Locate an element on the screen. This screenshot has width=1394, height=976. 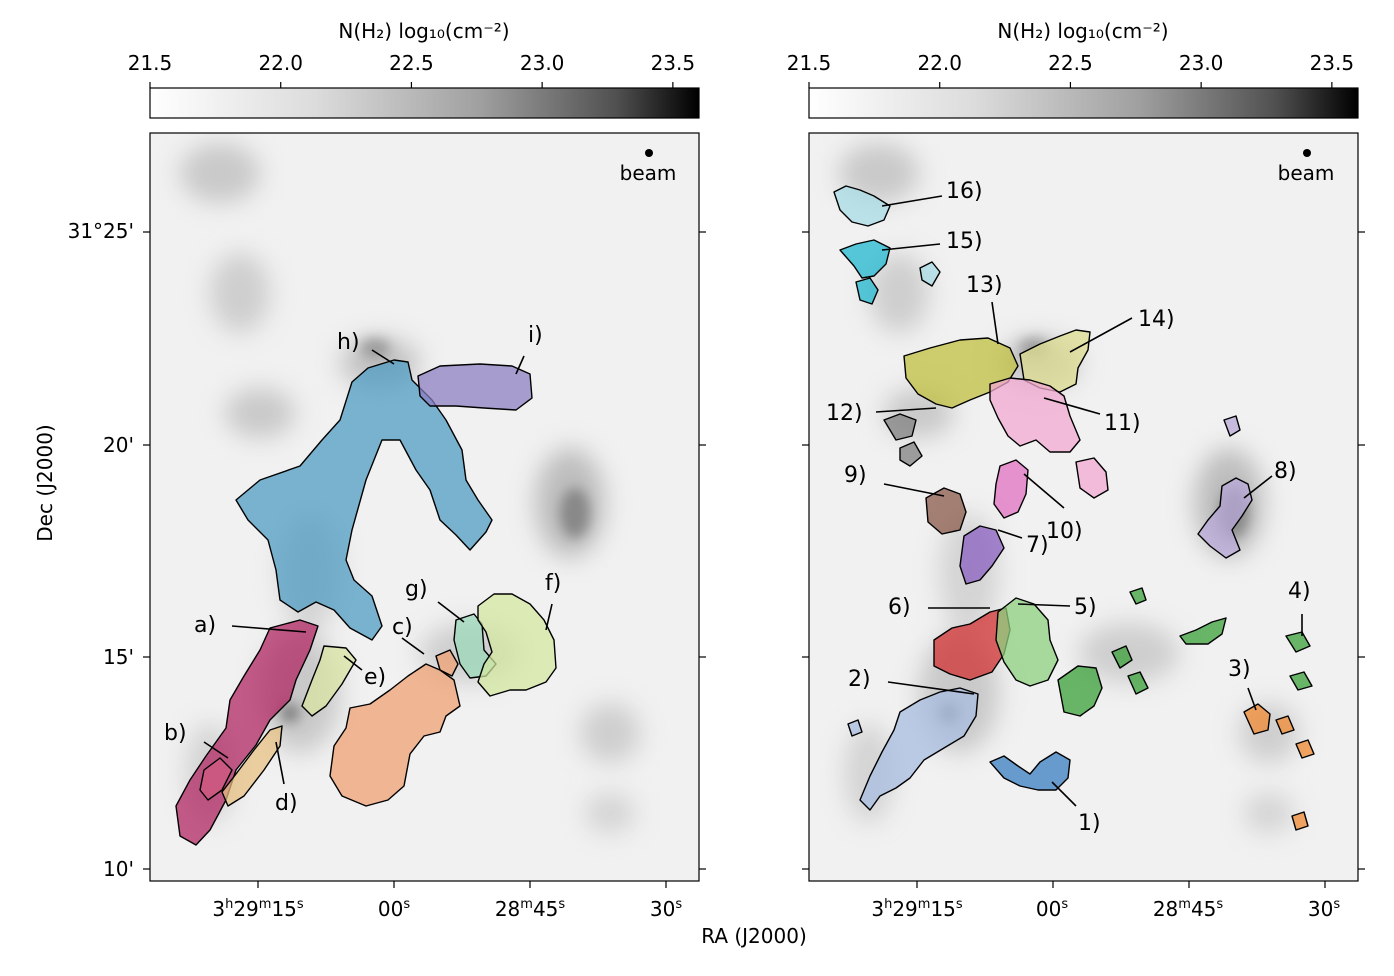
y-tick-label: 31°25' is located at coordinates (101, 231).